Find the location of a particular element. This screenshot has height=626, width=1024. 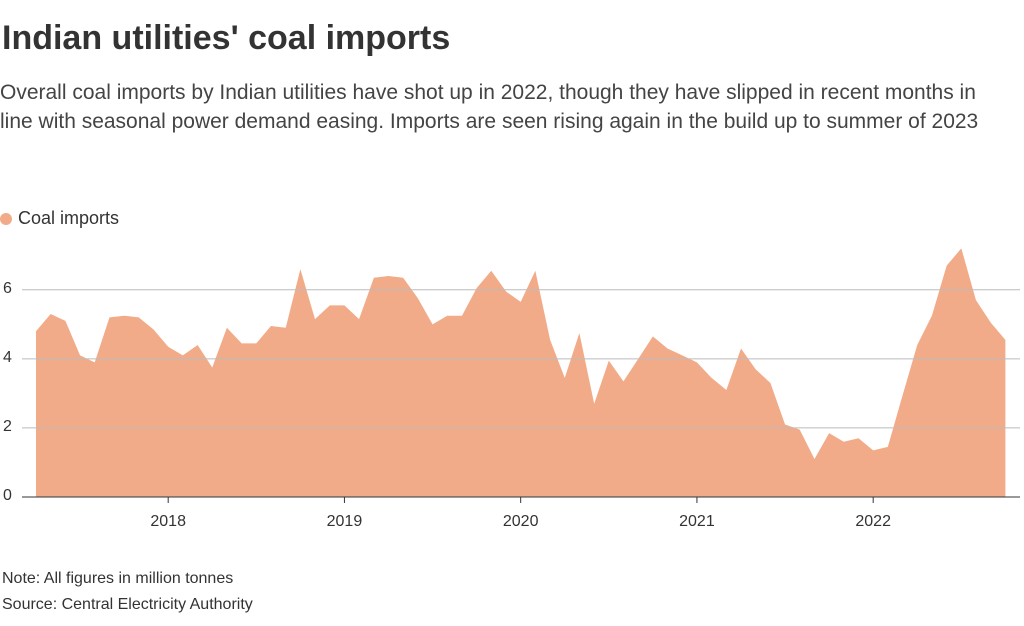

x-tick-label: 2022 is located at coordinates (873, 521).